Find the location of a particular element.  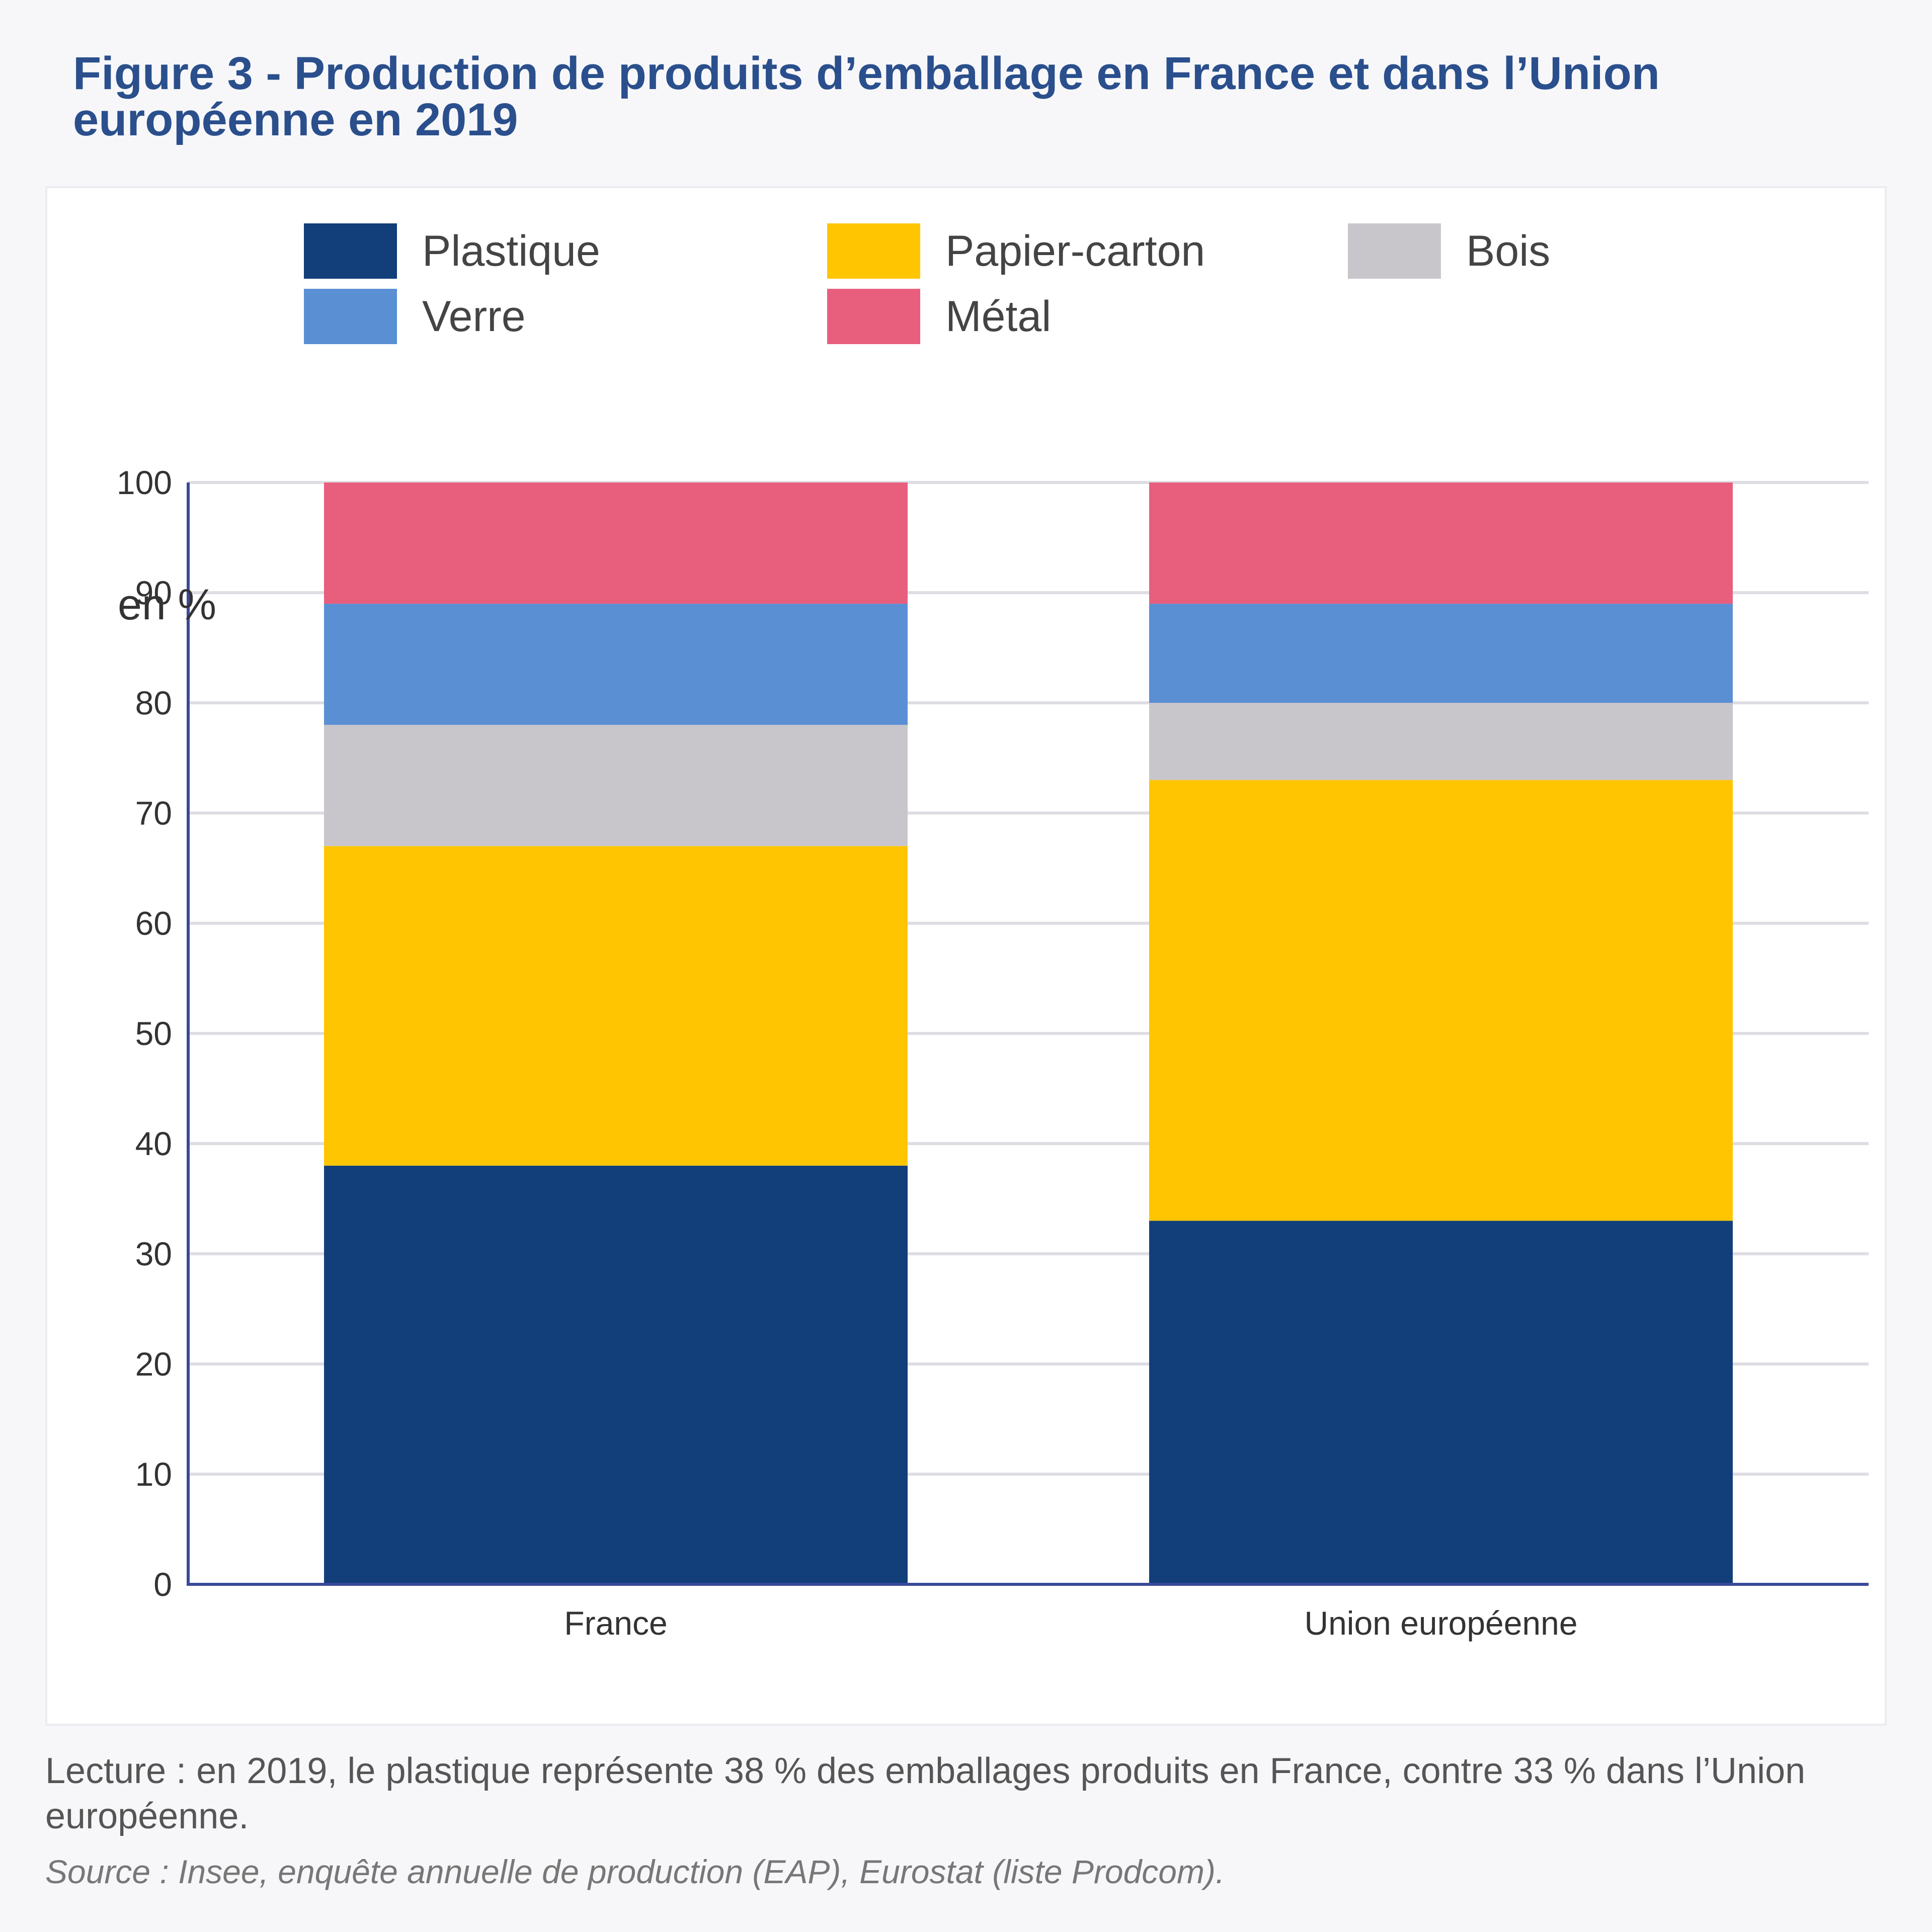

y-axis-unit-label: en % is located at coordinates (168, 605).